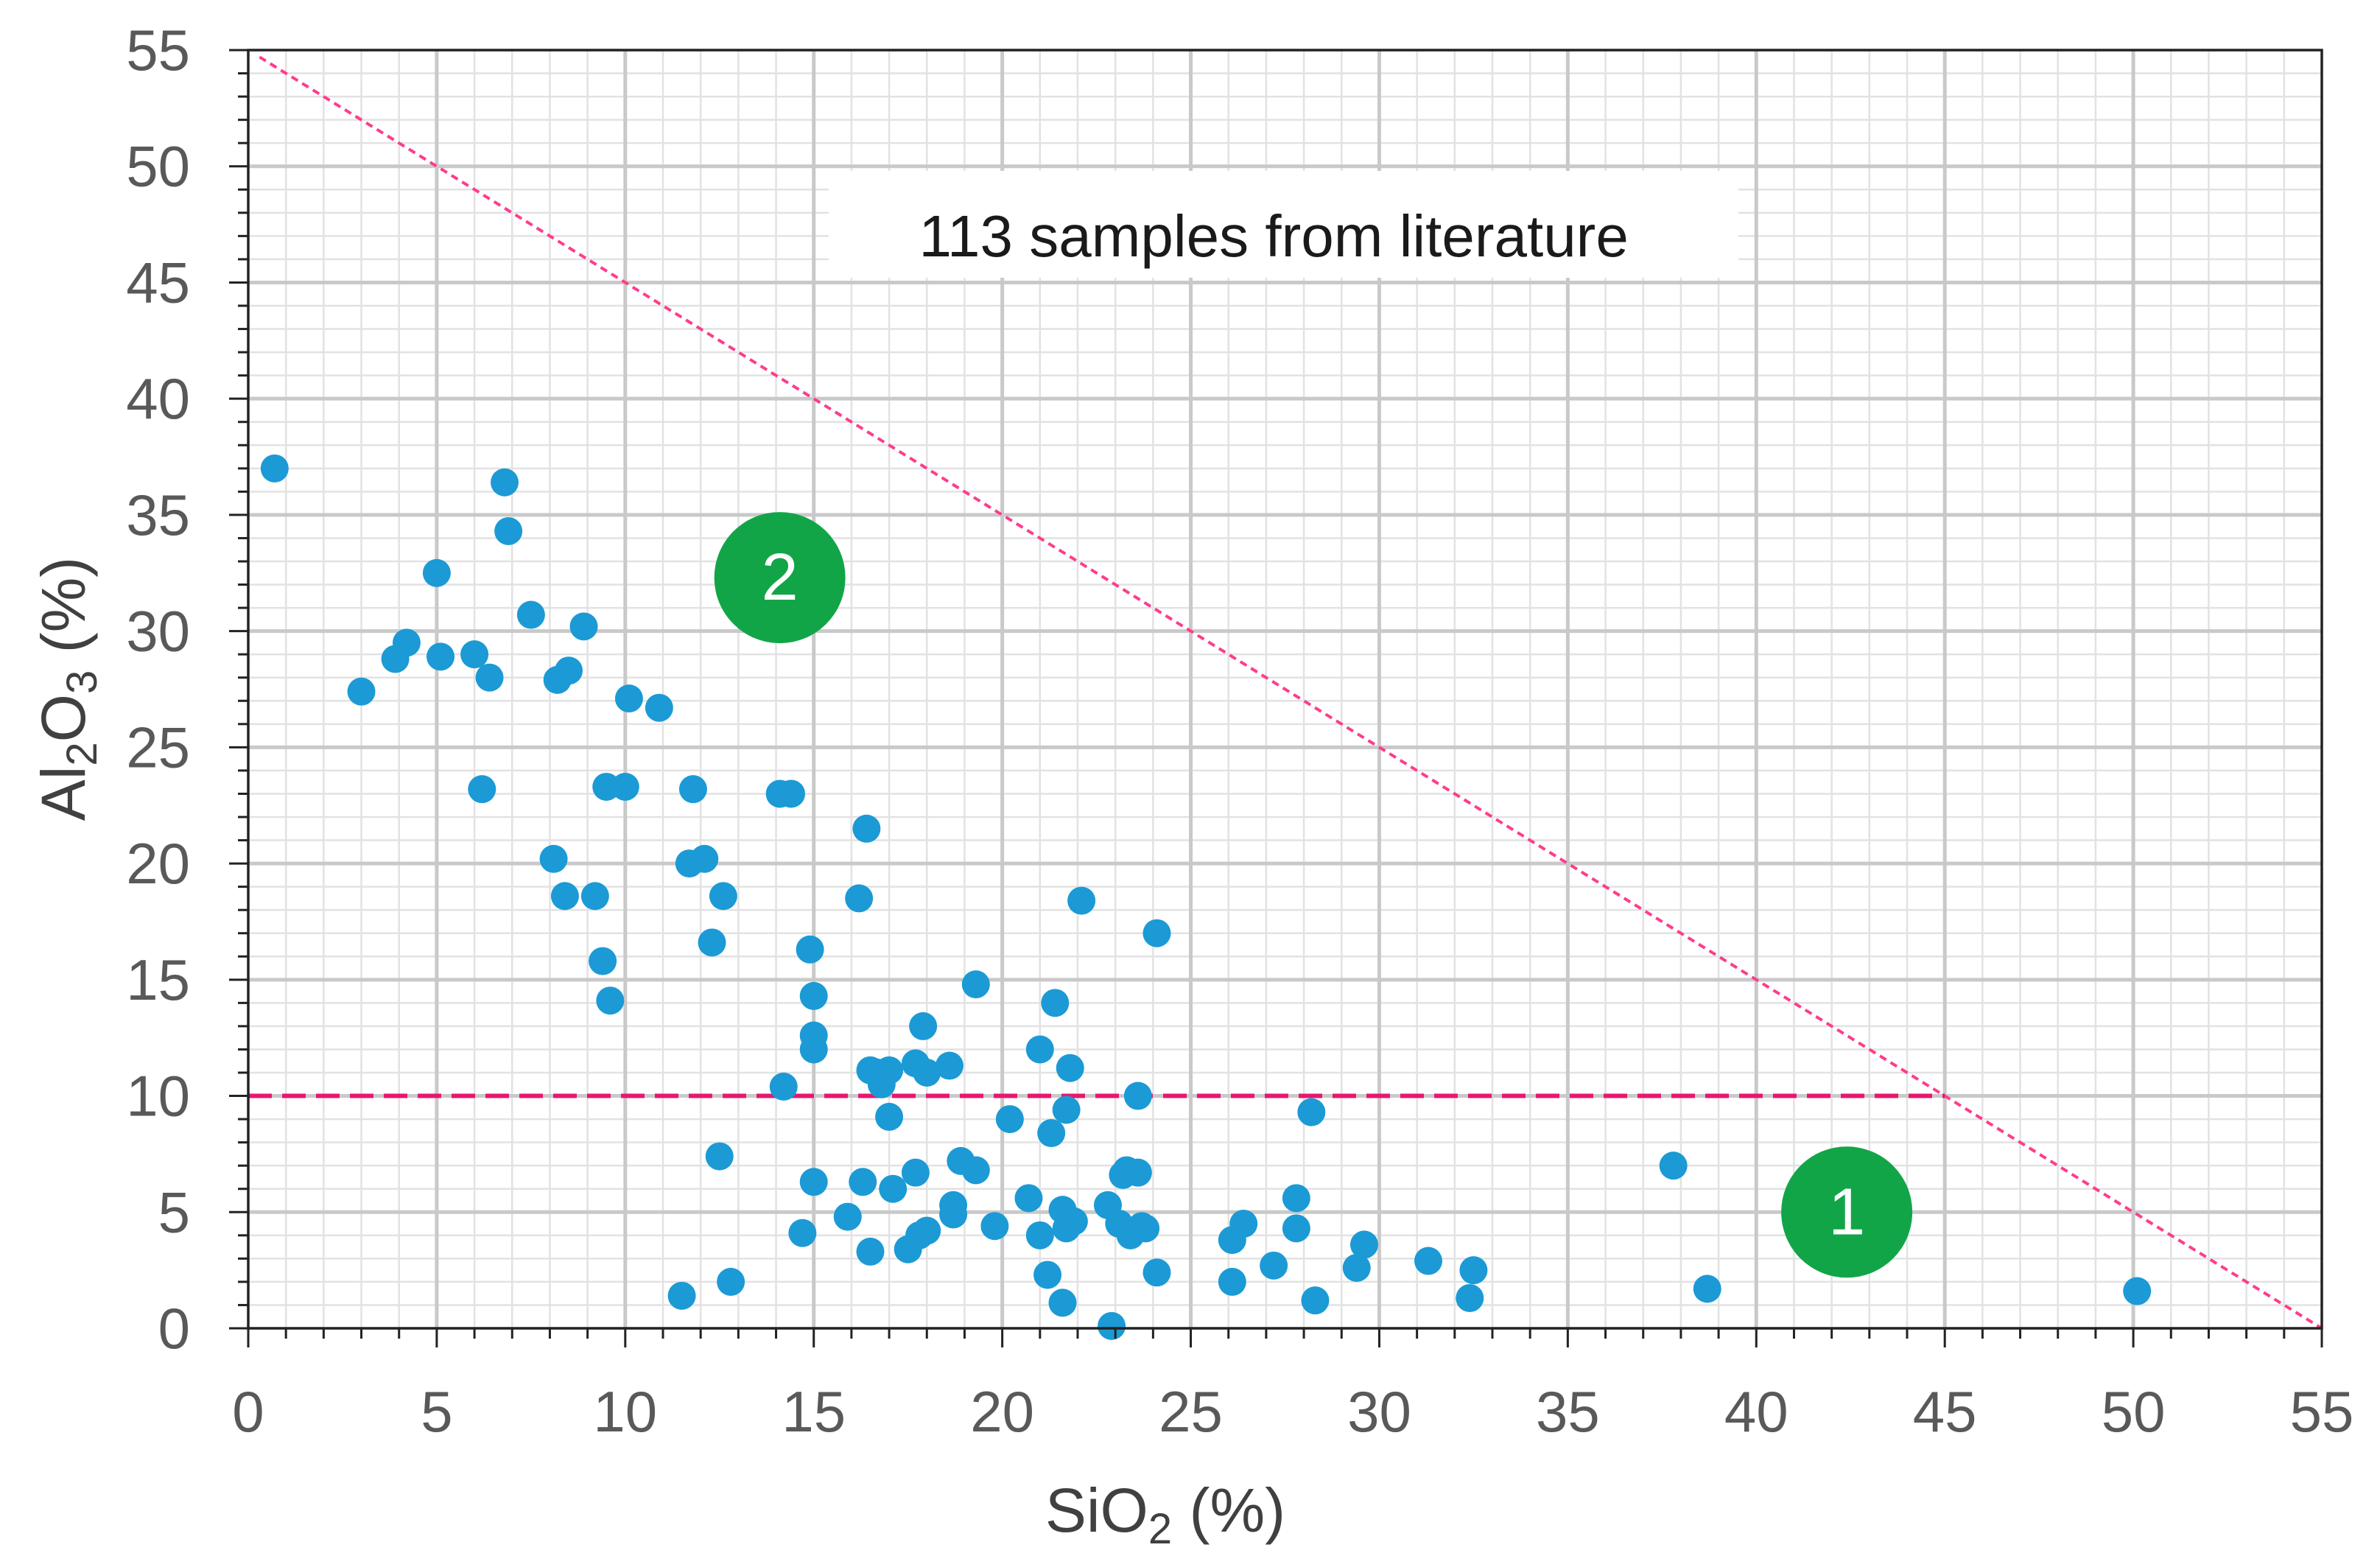 The image size is (2380, 1567). Describe the element at coordinates (67, 689) in the screenshot. I see `y-axis-title: Al2O3 (%)` at that location.